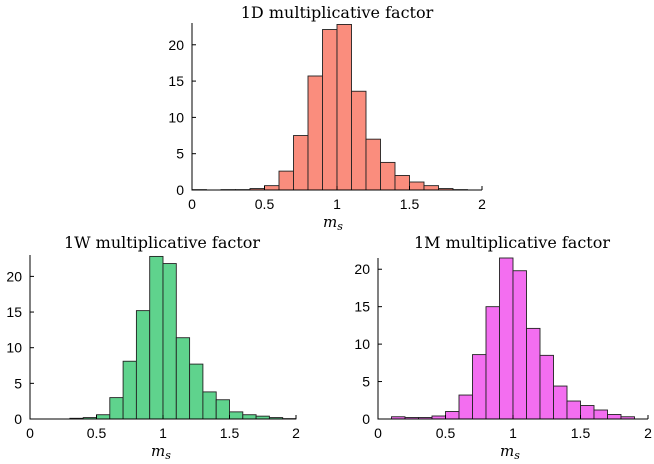  Describe the element at coordinates (161, 452) in the screenshot. I see `panel-1w-xlabel: ms` at that location.